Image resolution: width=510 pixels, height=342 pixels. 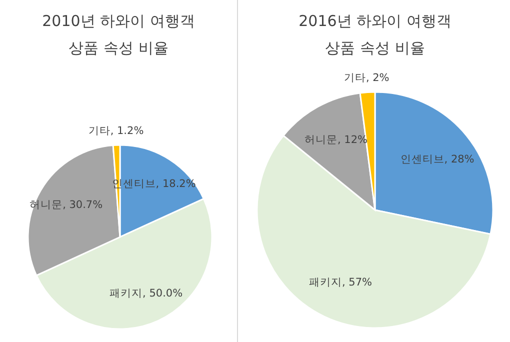 What do you see at coordinates (118, 35) in the screenshot?
I see `chart-title: 2010년 하와이 여행객 상품 속성 비율` at bounding box center [118, 35].